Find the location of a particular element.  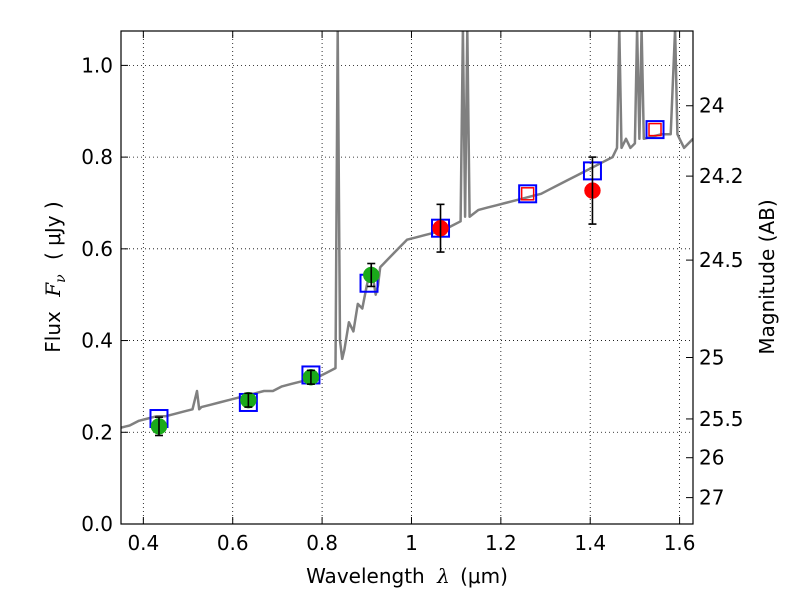

y2-tick-label: 24 is located at coordinates (711, 106).